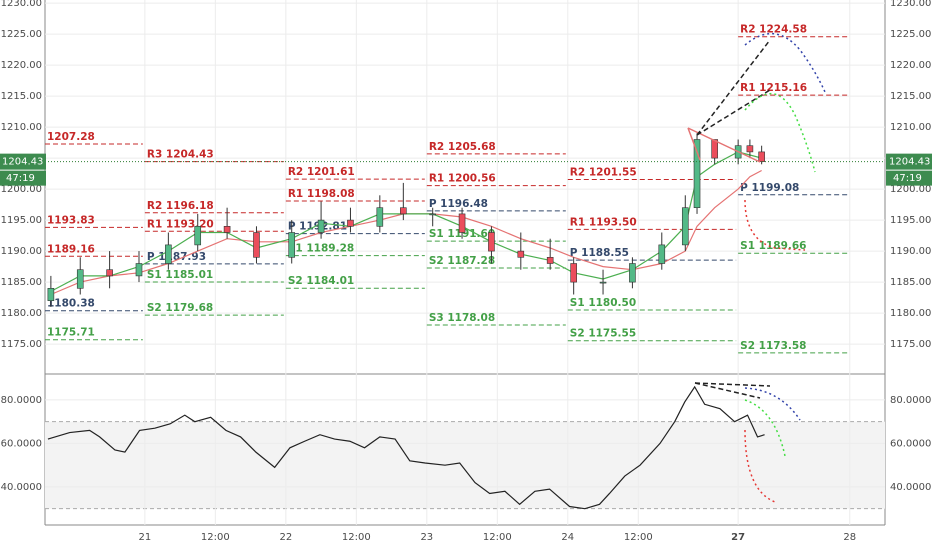 The width and height of the screenshot is (932, 550). Describe the element at coordinates (910, 251) in the screenshot. I see `y-tick-label: 1190.00` at that location.